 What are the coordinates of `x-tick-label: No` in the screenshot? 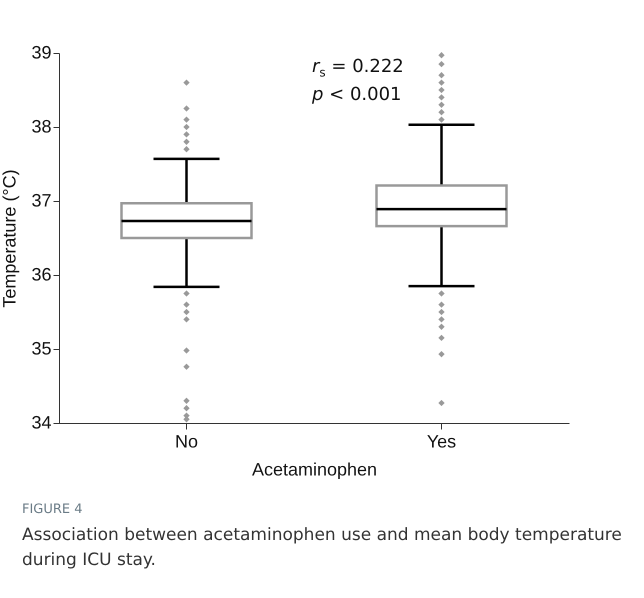 It's located at (186, 442).